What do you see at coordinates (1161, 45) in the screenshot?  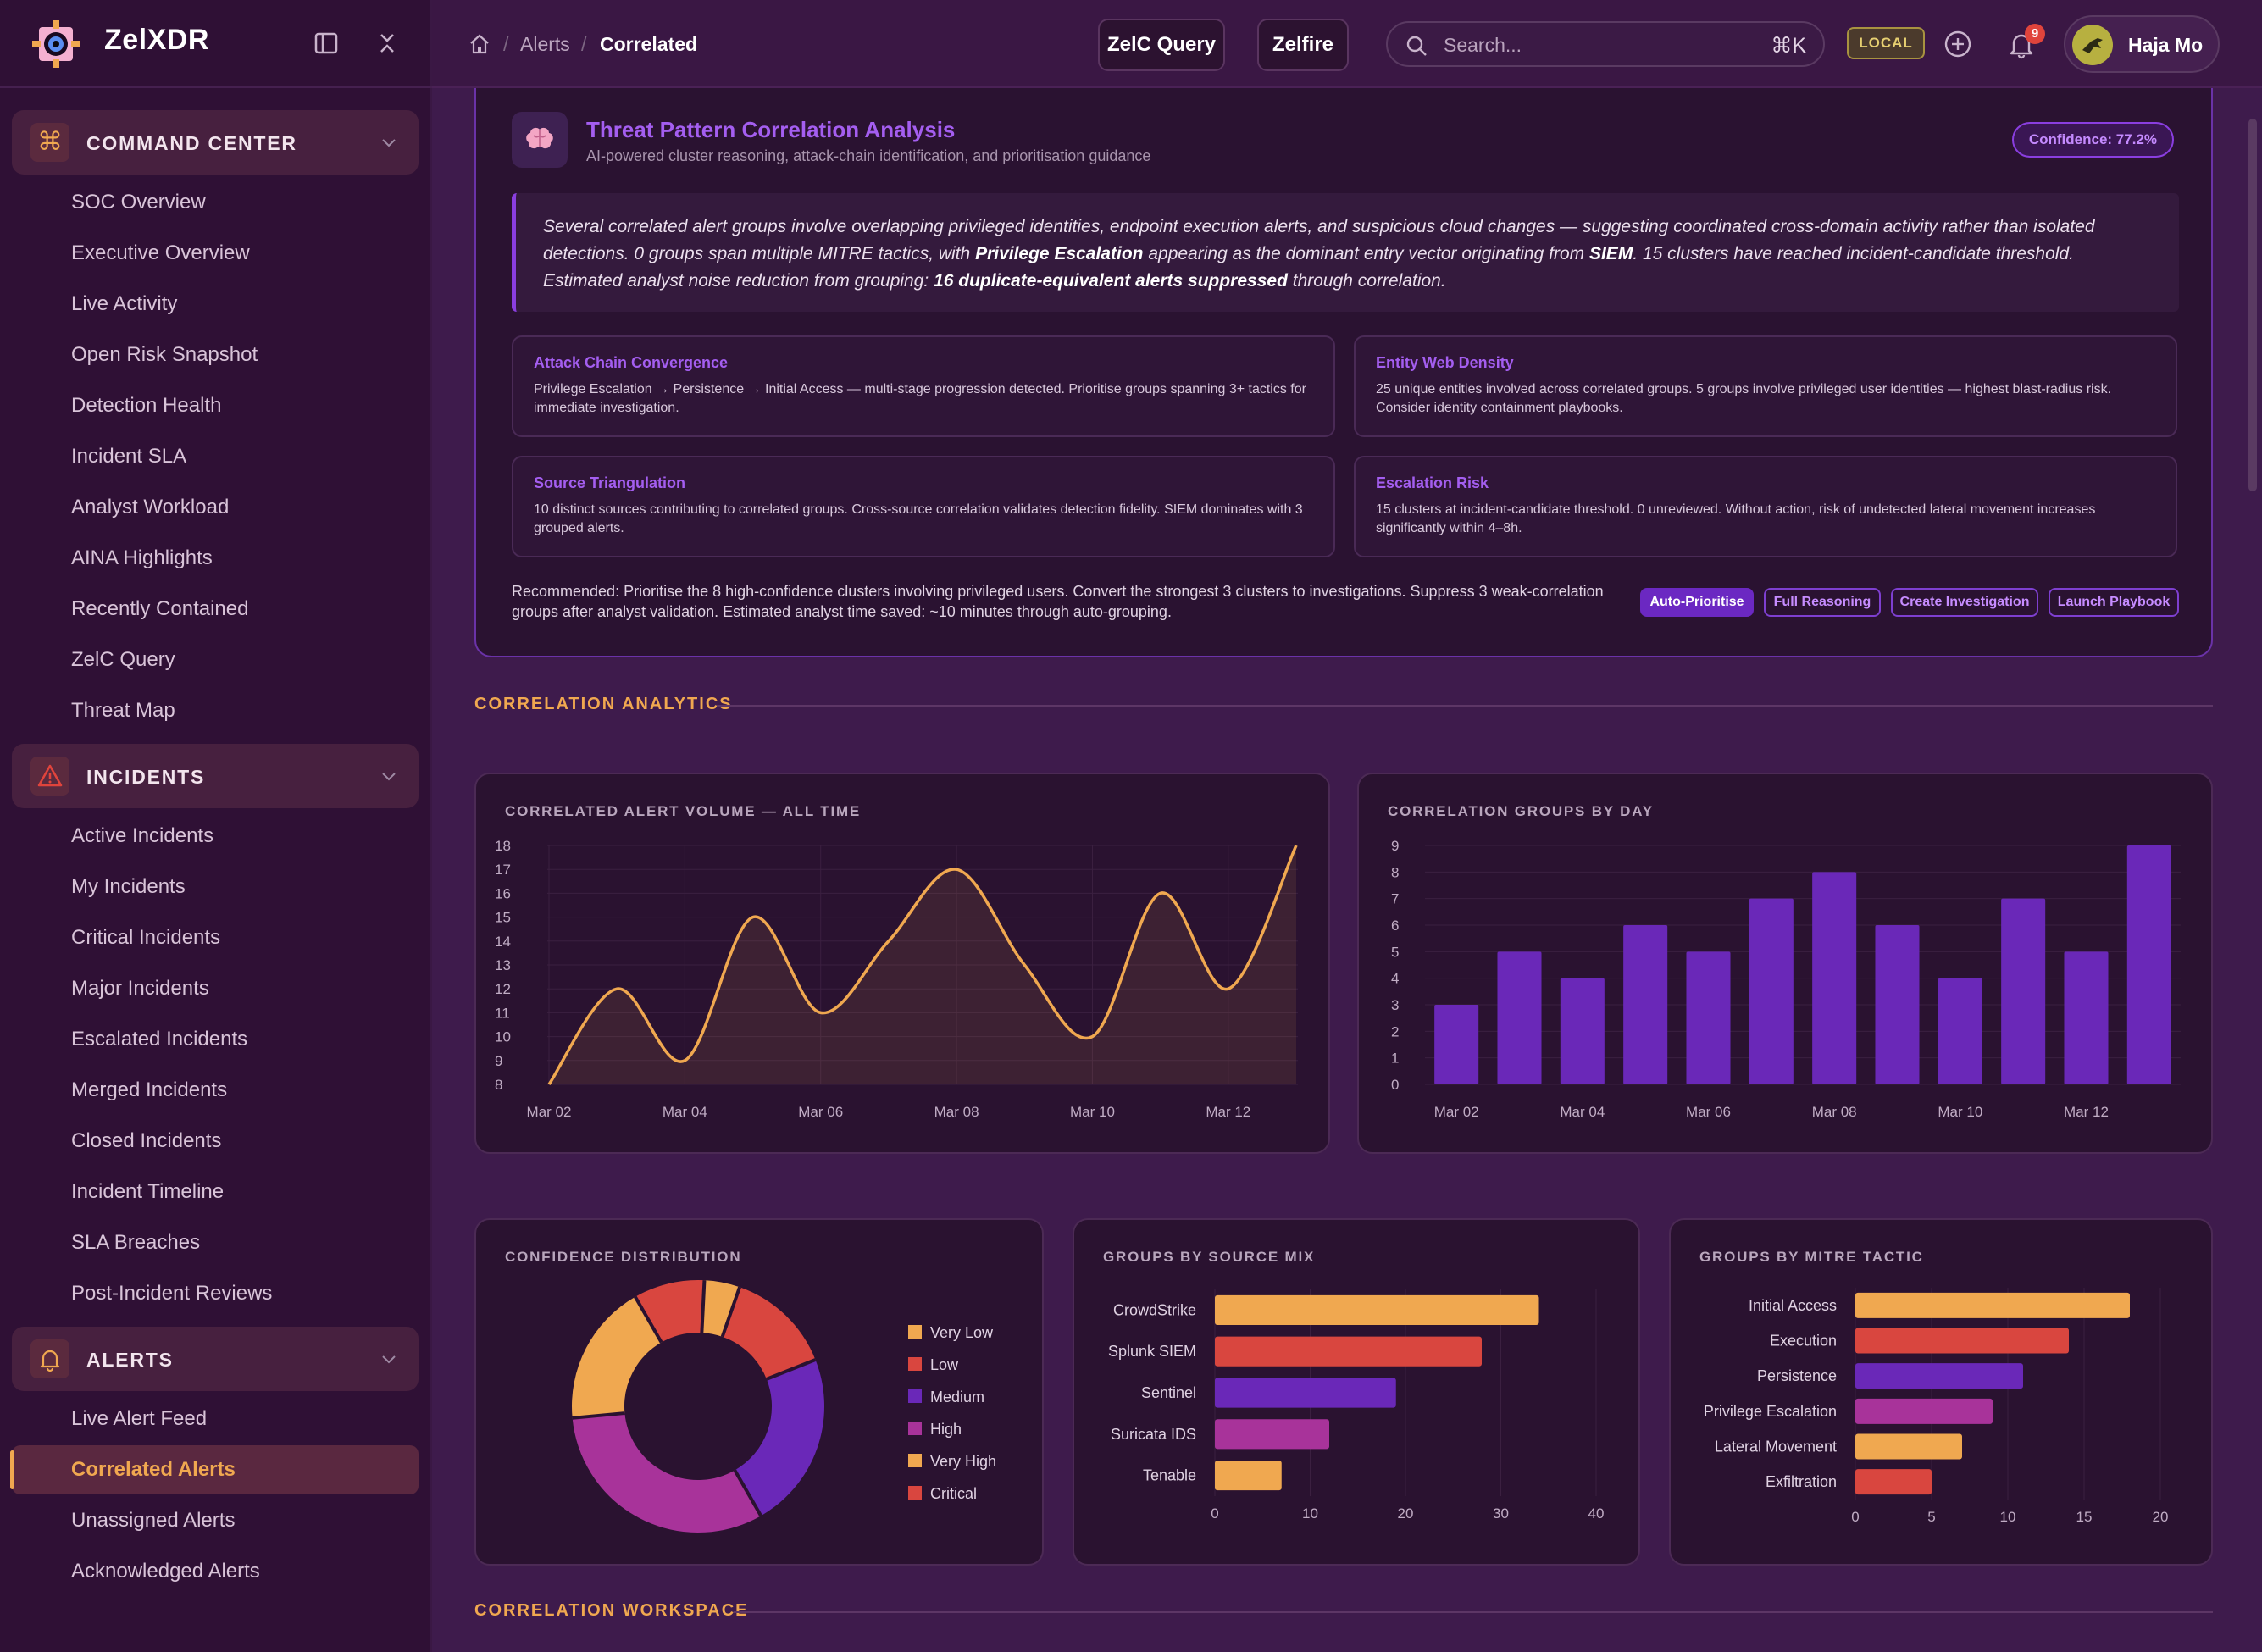 I see `zelc-query-button: ZelC Query` at bounding box center [1161, 45].